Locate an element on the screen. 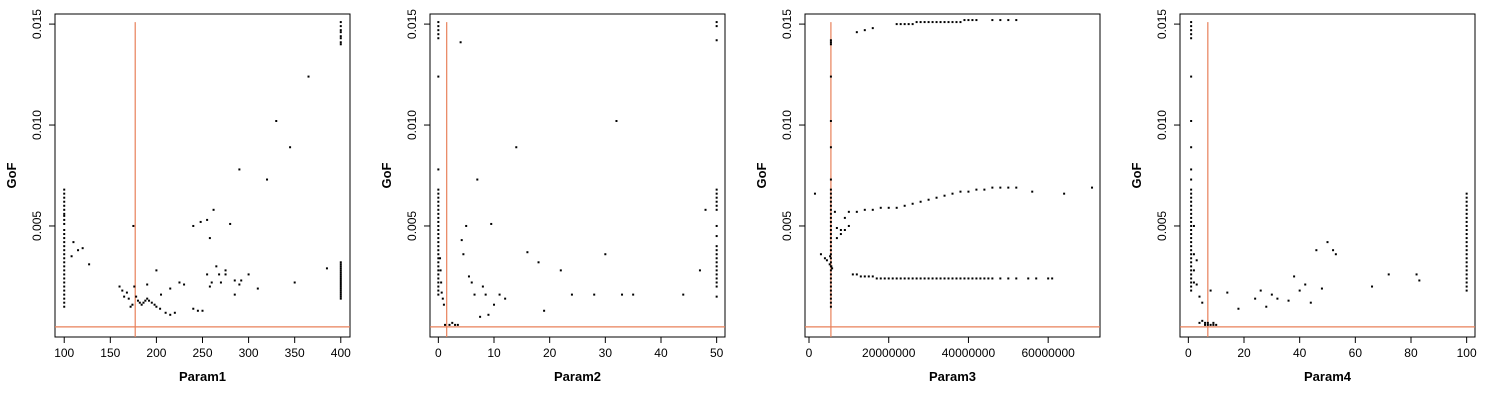 The height and width of the screenshot is (400, 1500). x-axis-title: Param2 is located at coordinates (577, 376).